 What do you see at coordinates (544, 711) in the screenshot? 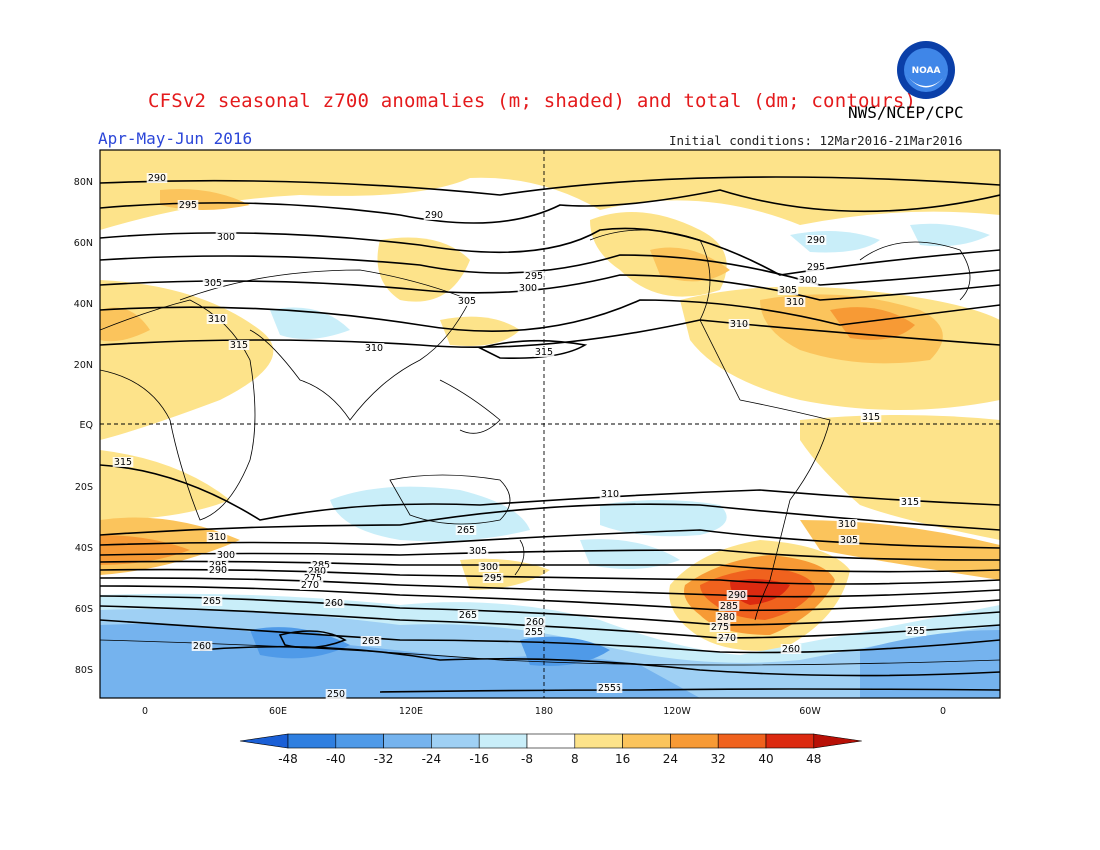
I see `longitude-axis: 0 60E 120E 180 120W 60W 0` at bounding box center [544, 711].